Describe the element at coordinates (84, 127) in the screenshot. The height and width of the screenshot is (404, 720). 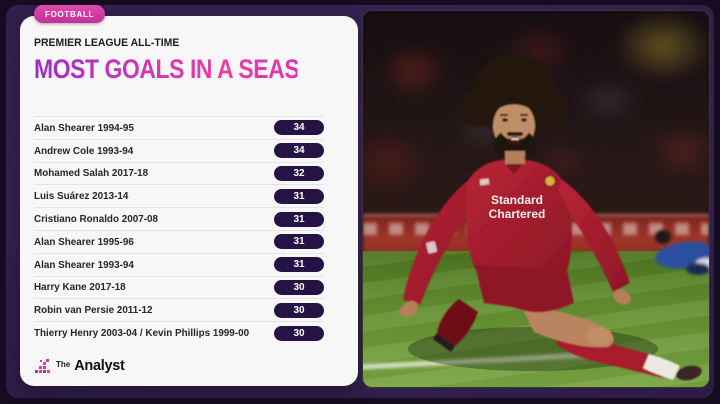
I see `row-label: Alan Shearer 1994-95` at that location.